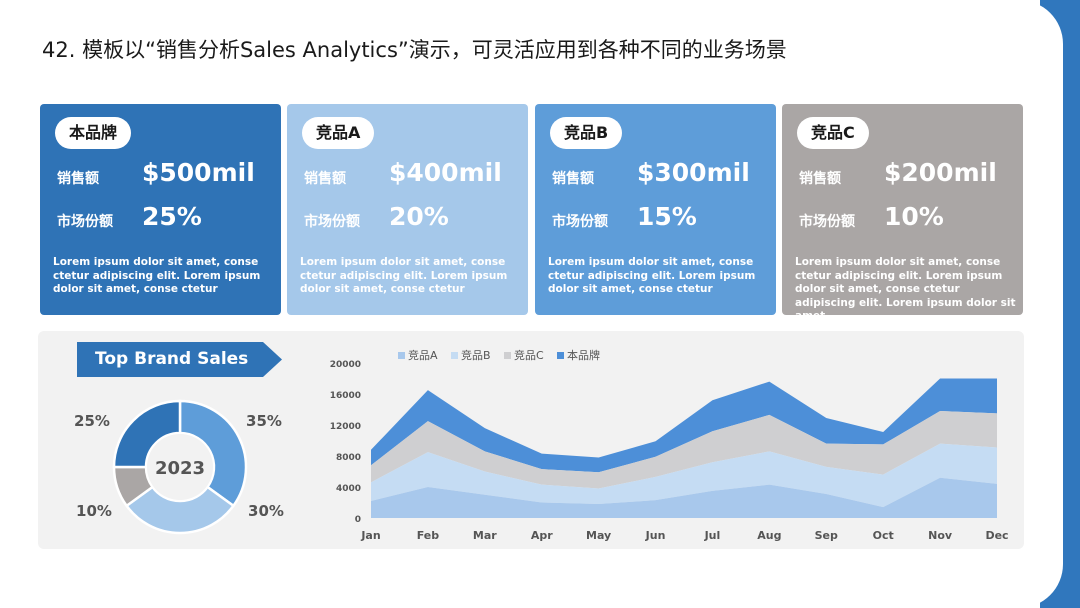 Image resolution: width=1080 pixels, height=608 pixels. I want to click on share-value: 20%, so click(419, 216).